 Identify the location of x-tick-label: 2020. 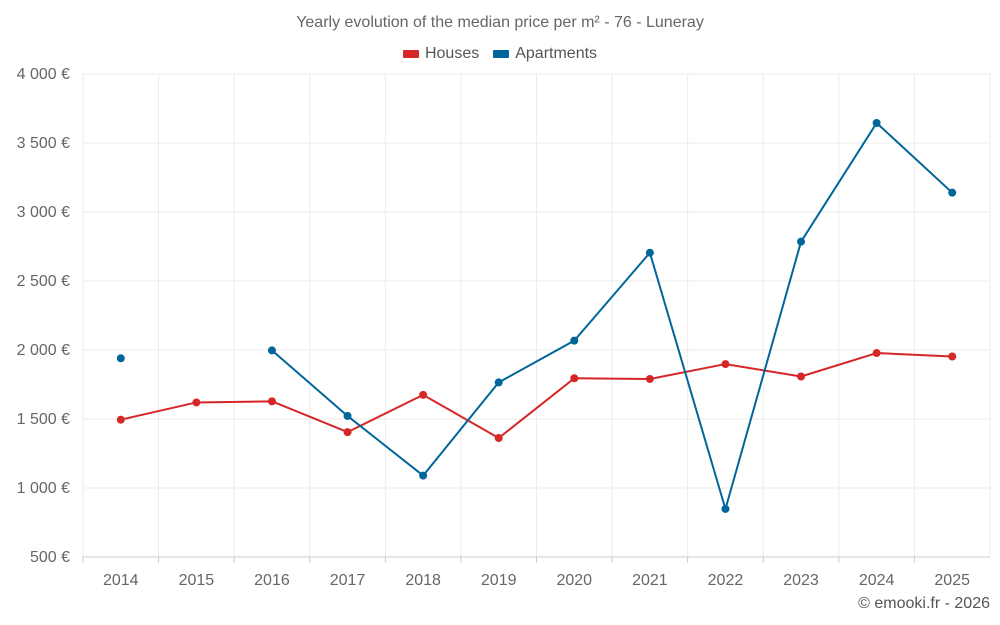
(574, 580).